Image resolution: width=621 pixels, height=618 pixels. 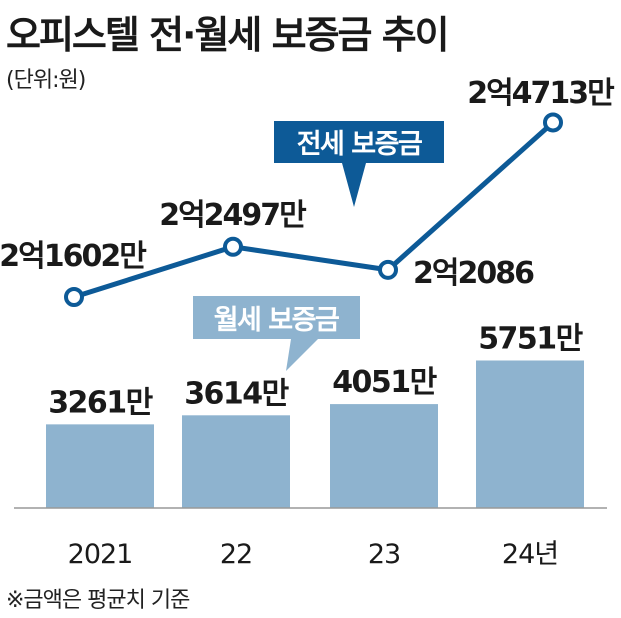 What do you see at coordinates (384, 554) in the screenshot?
I see `x-tick-label: 23` at bounding box center [384, 554].